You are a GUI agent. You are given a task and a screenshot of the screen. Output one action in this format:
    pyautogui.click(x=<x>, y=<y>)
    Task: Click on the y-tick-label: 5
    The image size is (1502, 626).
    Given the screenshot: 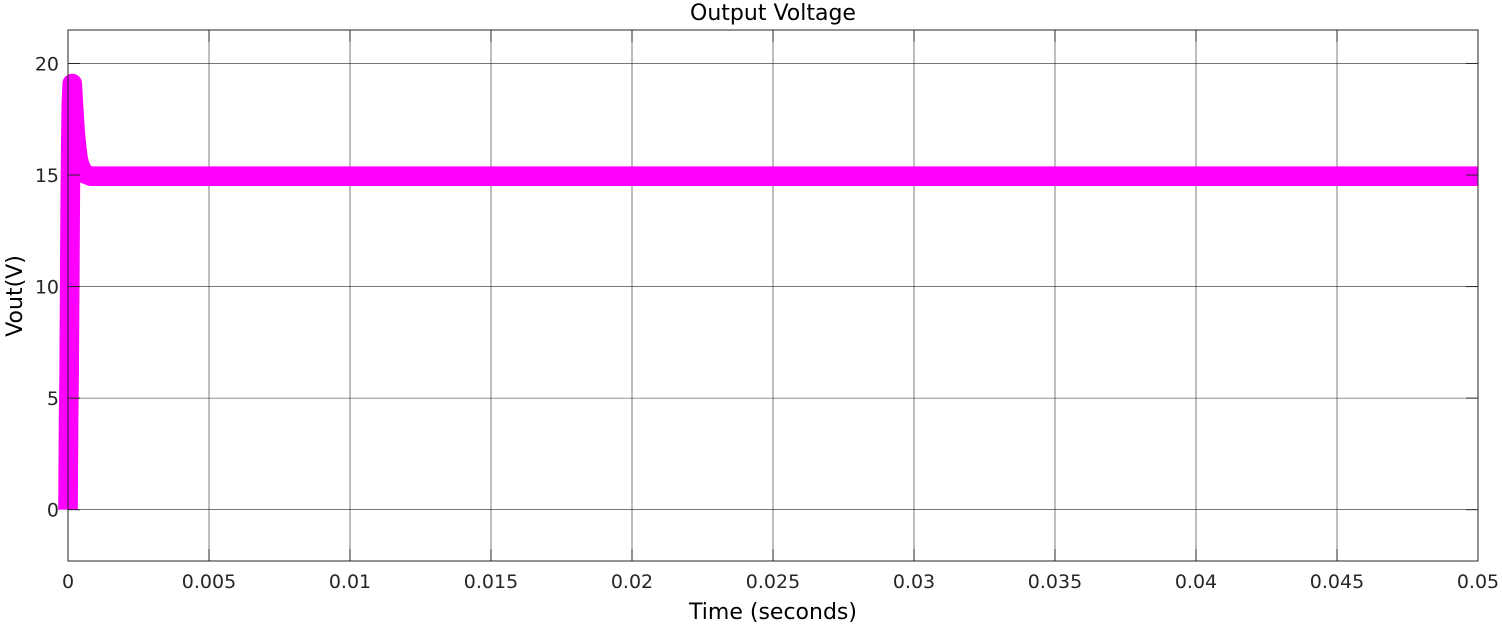 What is the action you would take?
    pyautogui.click(x=53, y=399)
    